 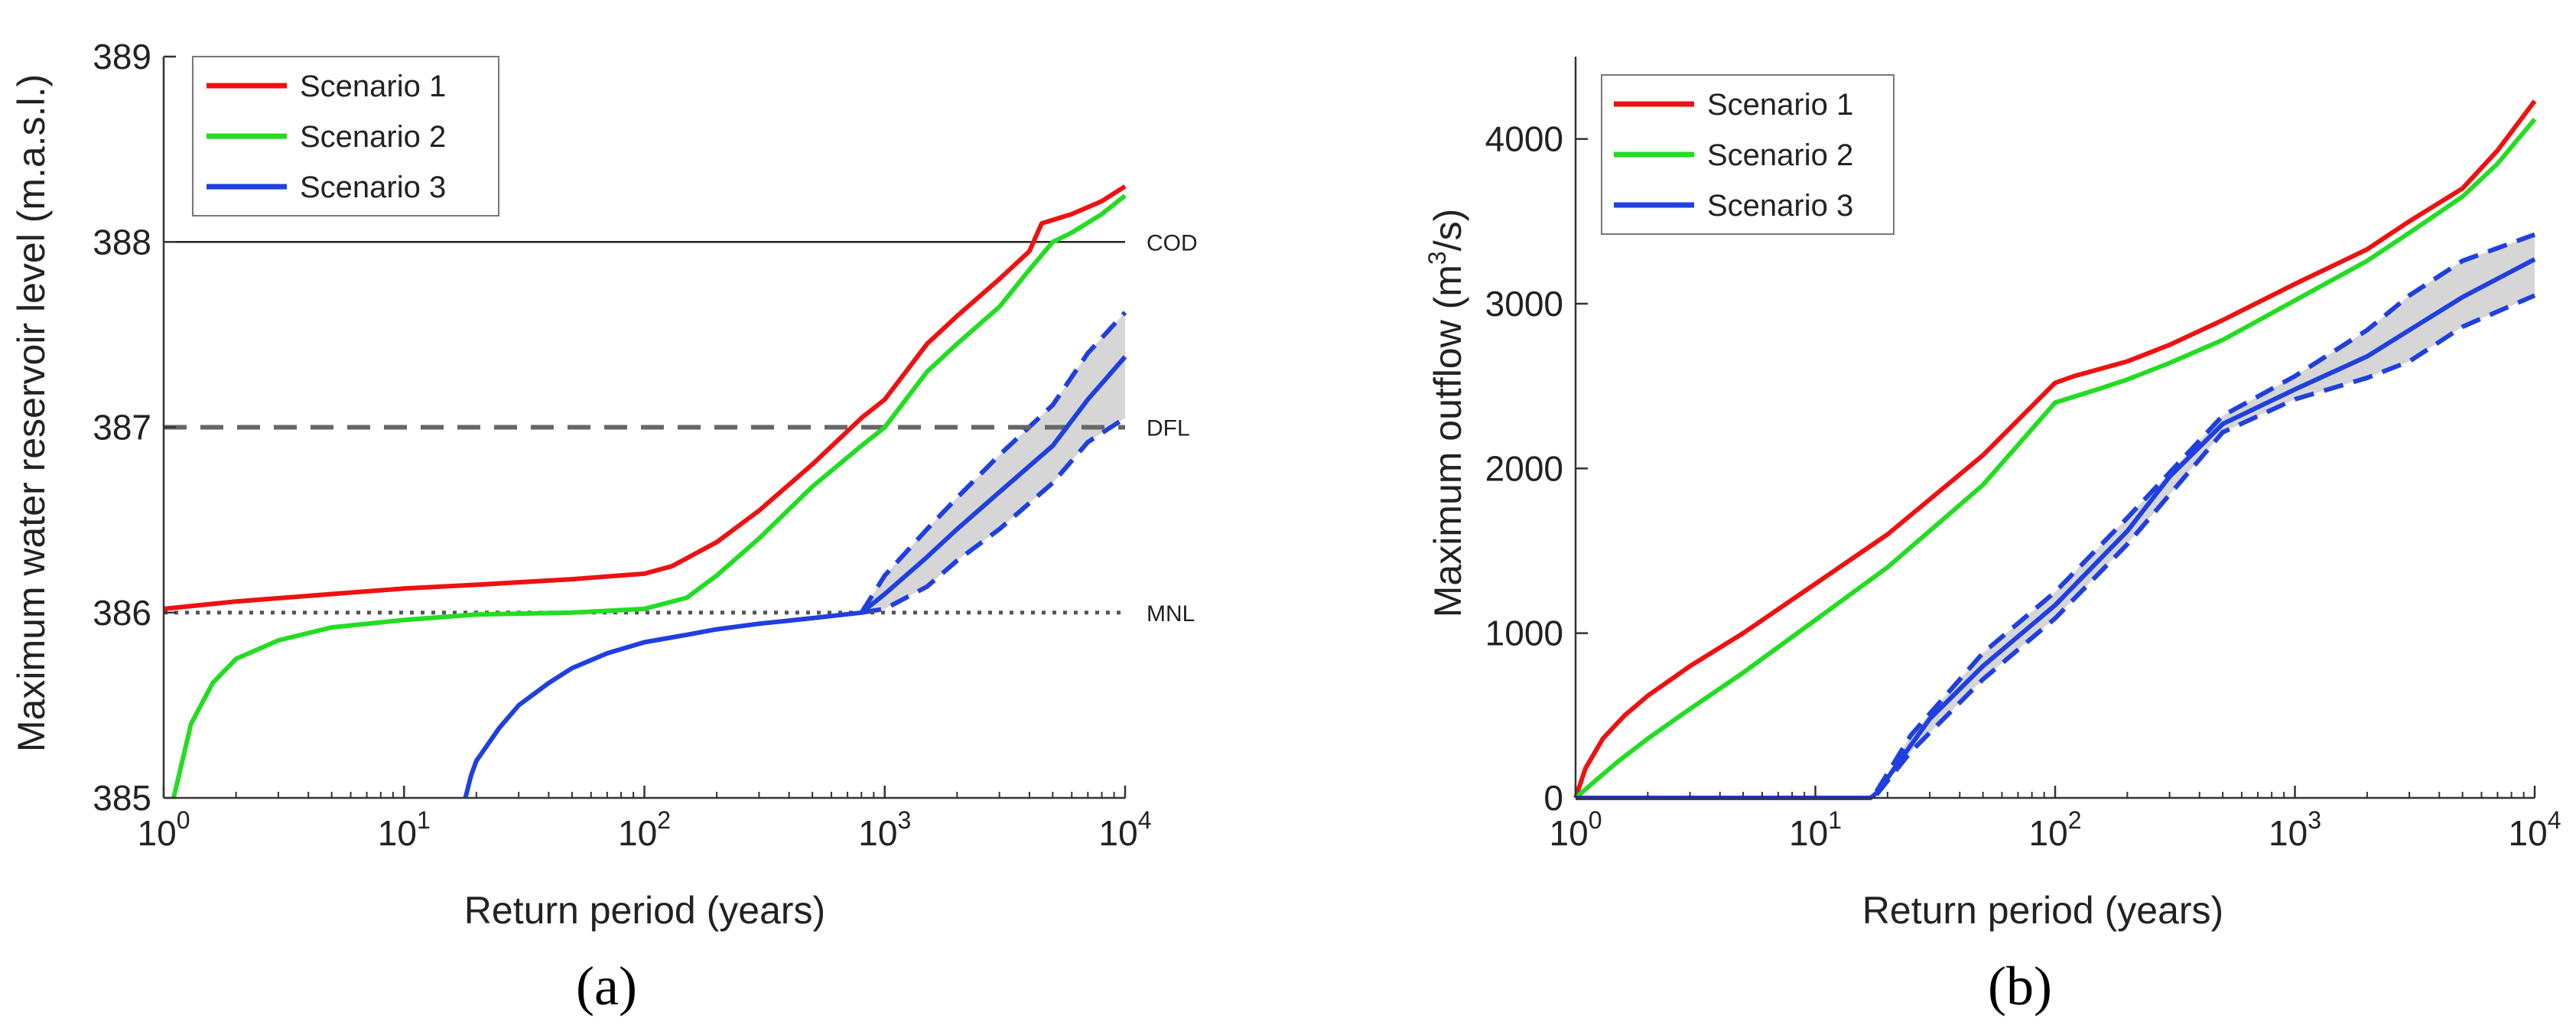 I want to click on uncertainty-band, so click(x=2205, y=514).